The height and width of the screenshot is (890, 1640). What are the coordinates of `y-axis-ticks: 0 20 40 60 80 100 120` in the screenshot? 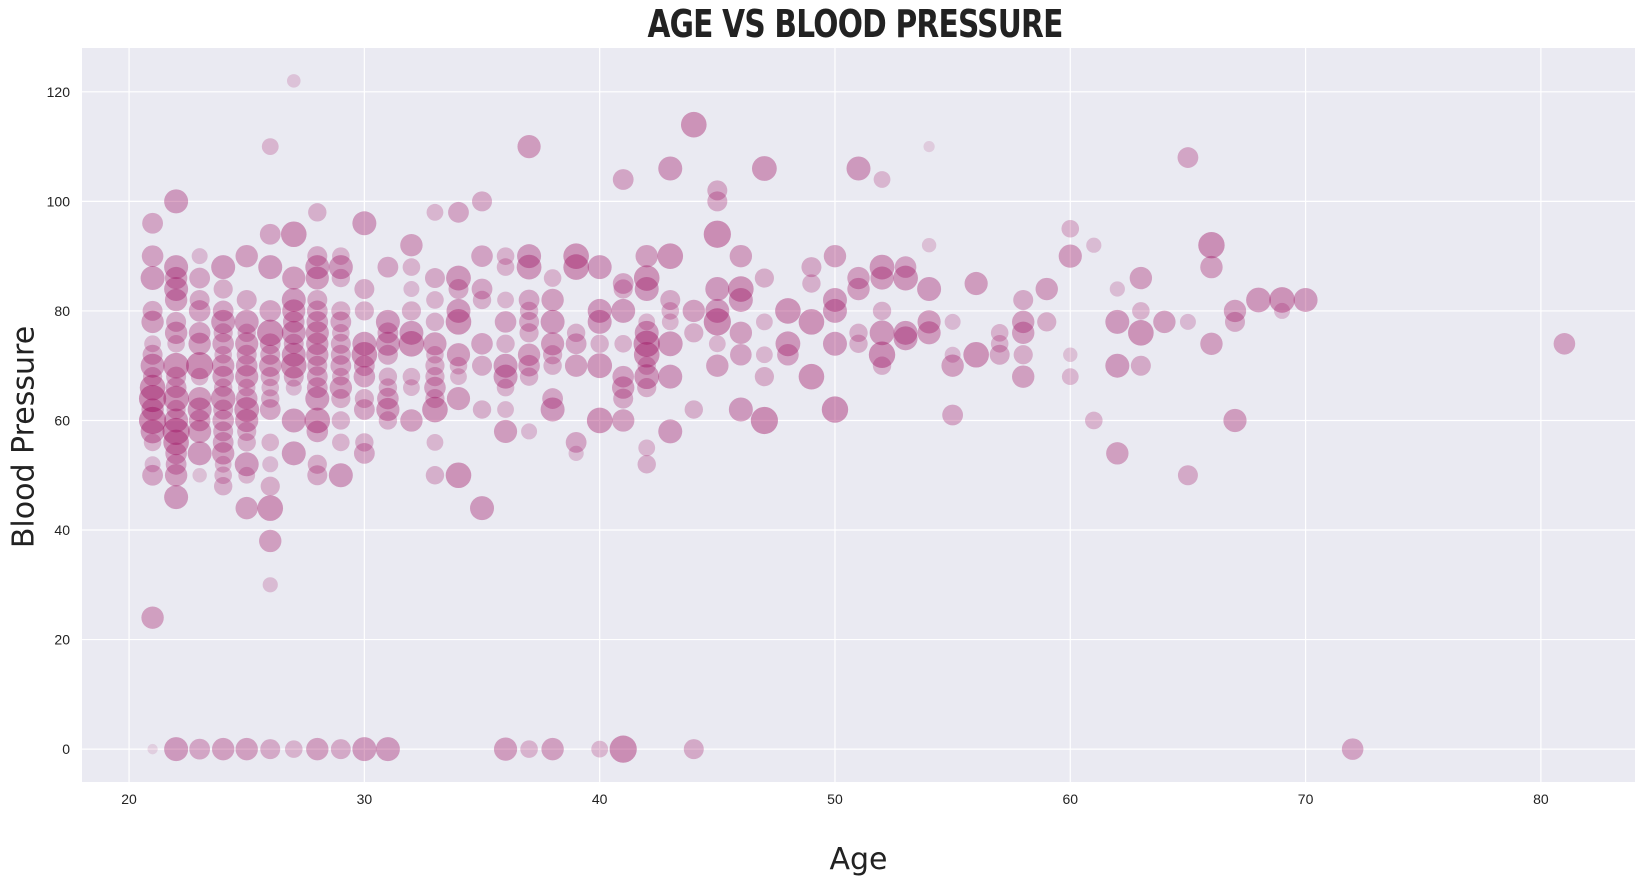 It's located at (59, 420).